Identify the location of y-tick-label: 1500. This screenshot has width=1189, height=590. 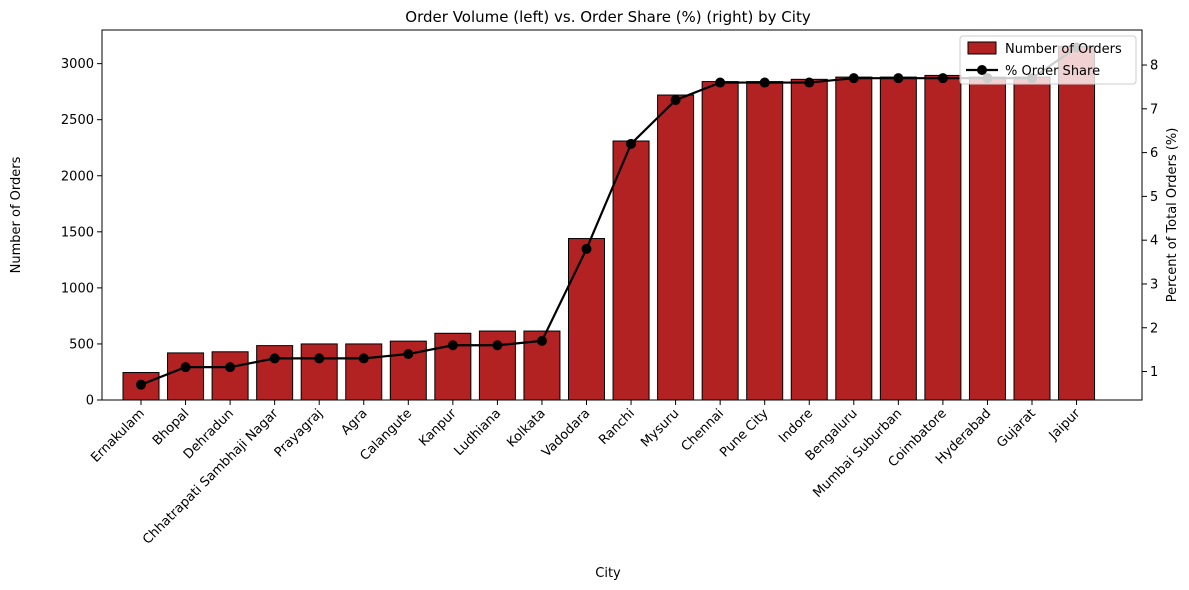
(77, 232).